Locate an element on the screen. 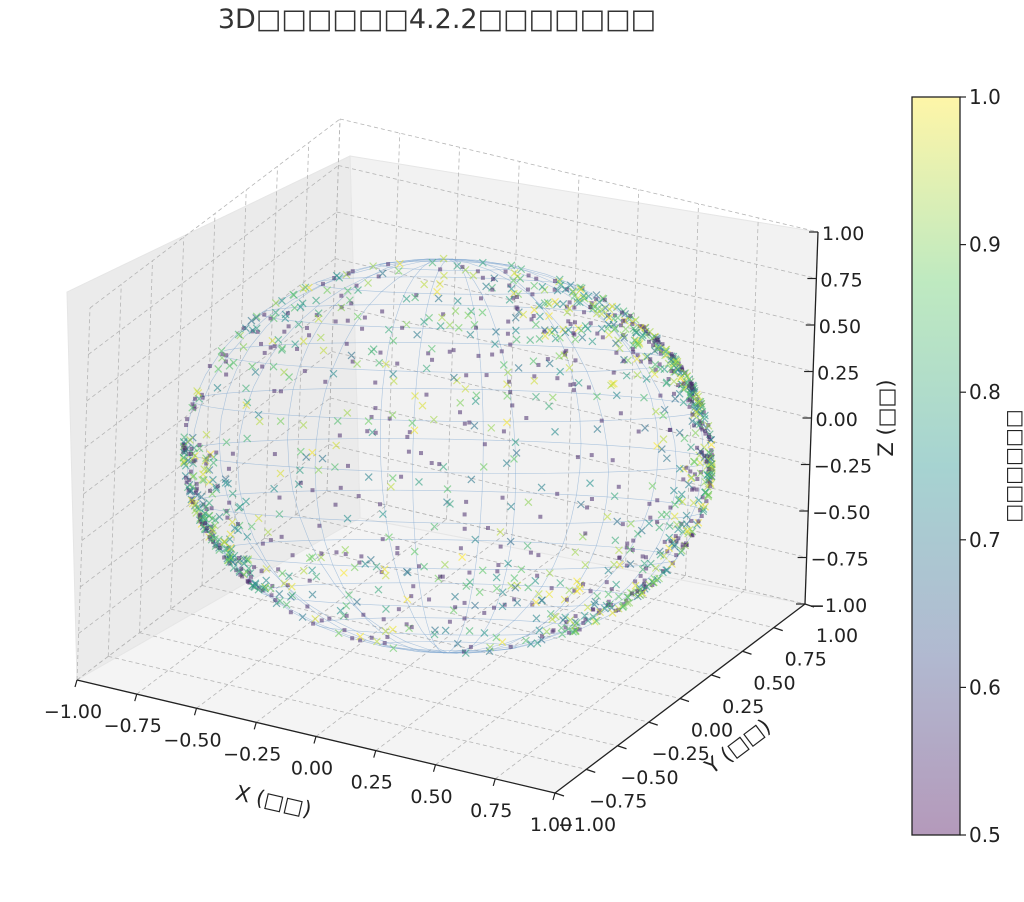 This screenshot has width=1024, height=902. wireframe-longitude is located at coordinates (430, 456).